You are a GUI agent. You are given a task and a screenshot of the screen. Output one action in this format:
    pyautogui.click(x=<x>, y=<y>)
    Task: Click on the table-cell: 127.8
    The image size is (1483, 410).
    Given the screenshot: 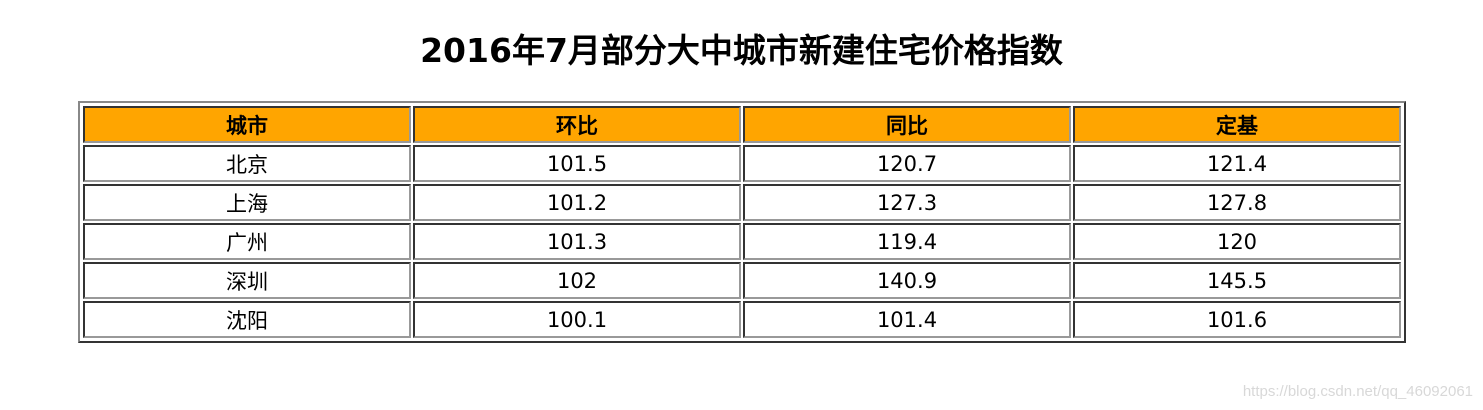 What is the action you would take?
    pyautogui.click(x=1237, y=202)
    